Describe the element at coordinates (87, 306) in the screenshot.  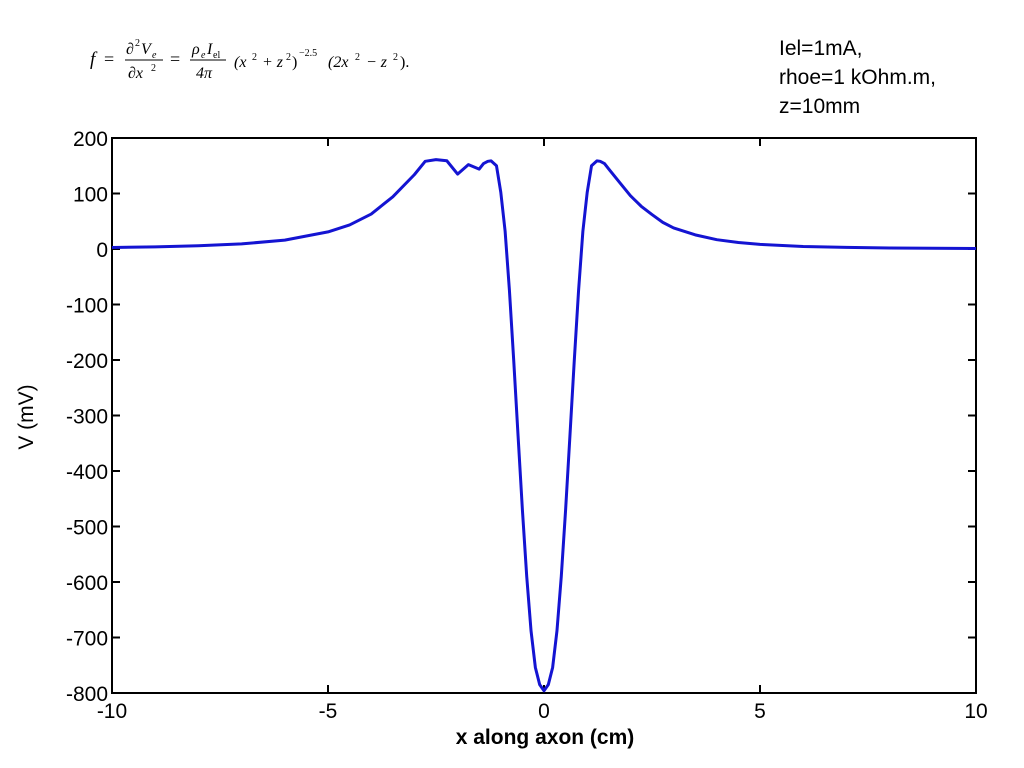
I see `y-tick-label: -100` at that location.